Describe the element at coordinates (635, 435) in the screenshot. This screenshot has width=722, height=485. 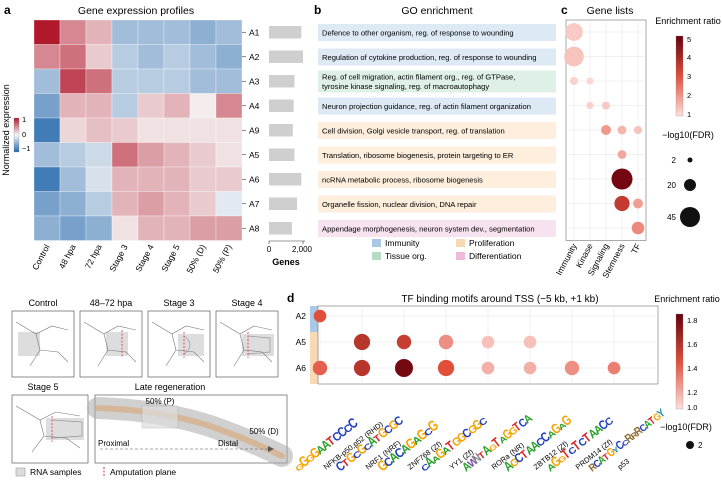
I see `motif-letter: R` at that location.